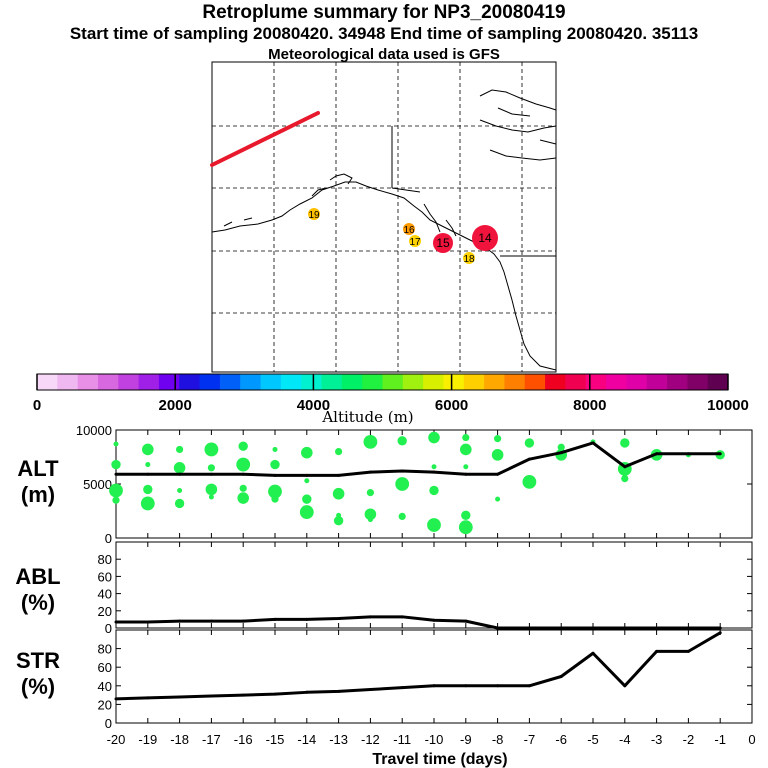 The height and width of the screenshot is (768, 768). What do you see at coordinates (108, 628) in the screenshot?
I see `abl-y-tick-label: 0` at bounding box center [108, 628].